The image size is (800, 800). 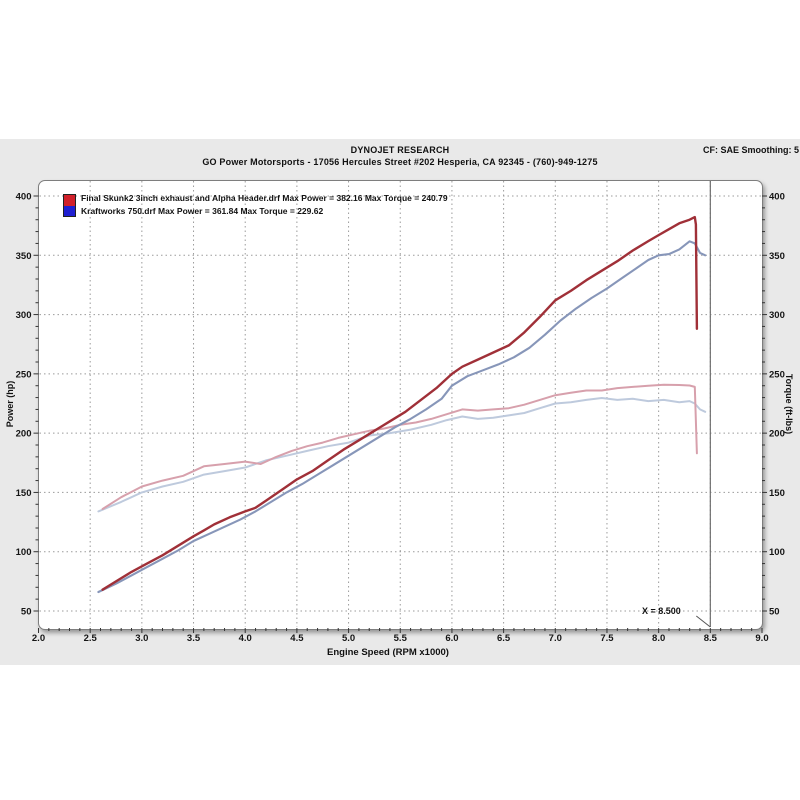 What do you see at coordinates (777, 374) in the screenshot?
I see `torque-tick-label: 250` at bounding box center [777, 374].